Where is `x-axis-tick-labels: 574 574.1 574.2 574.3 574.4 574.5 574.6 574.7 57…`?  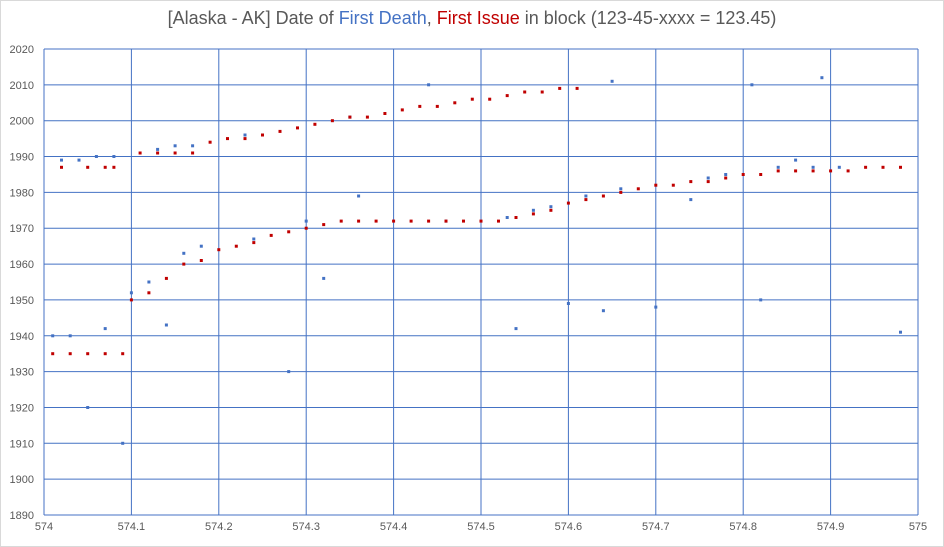 x-axis-tick-labels: 574 574.1 574.2 574.3 574.4 574.5 574.6 574.7 57… is located at coordinates (481, 527).